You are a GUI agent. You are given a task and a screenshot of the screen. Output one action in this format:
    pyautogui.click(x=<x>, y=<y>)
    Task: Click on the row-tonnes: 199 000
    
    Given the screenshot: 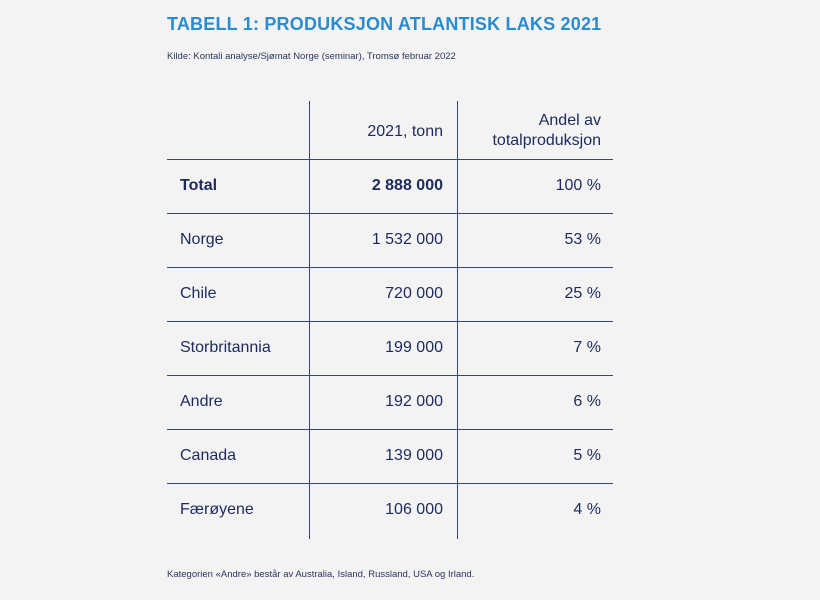 What is the action you would take?
    pyautogui.click(x=414, y=347)
    